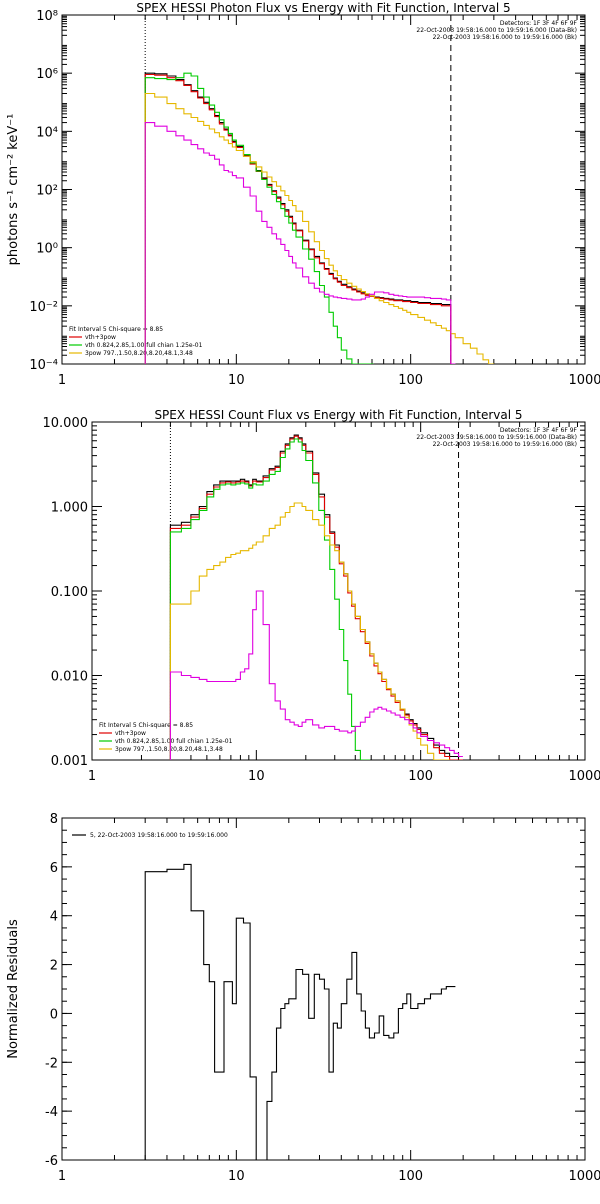  I want to click on y-tick-label: 10⁻², so click(43, 307).